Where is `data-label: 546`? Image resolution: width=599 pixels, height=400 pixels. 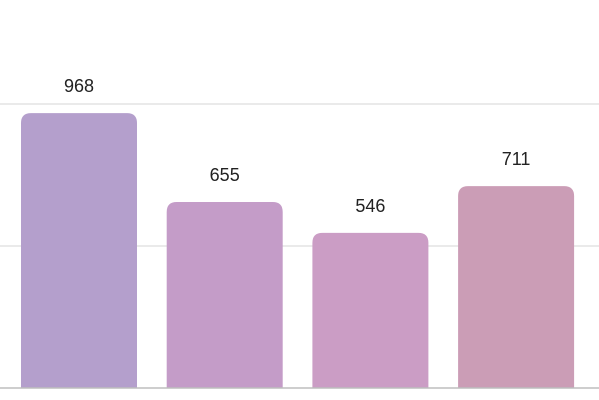
data-label: 546 is located at coordinates (370, 206).